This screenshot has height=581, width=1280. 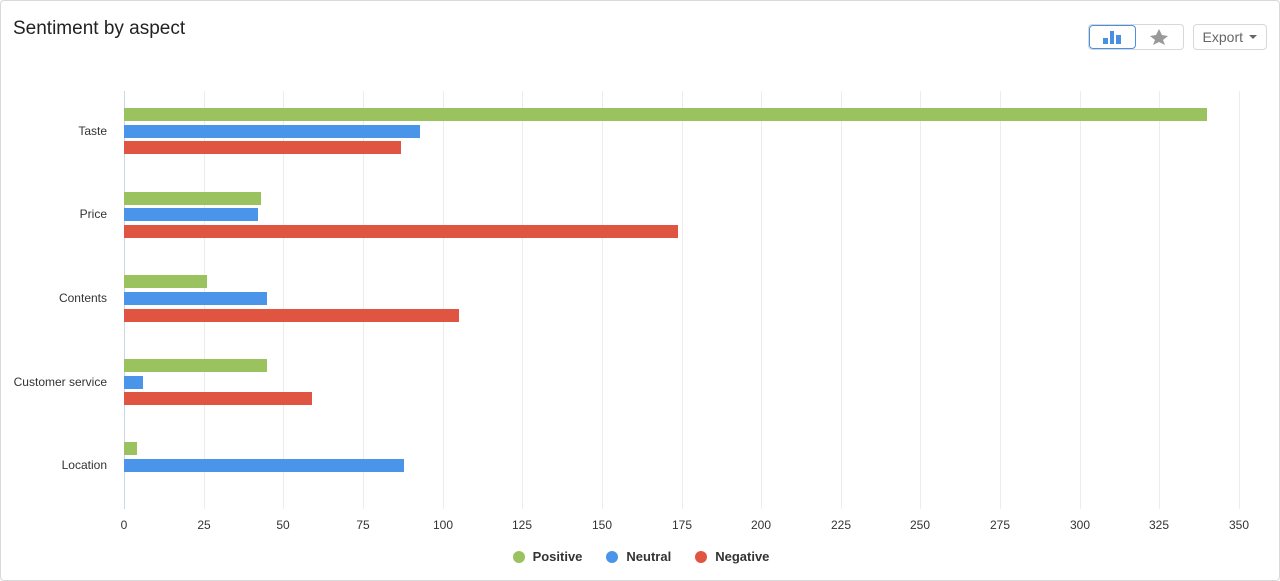 What do you see at coordinates (518, 556) in the screenshot?
I see `positive-dot-icon` at bounding box center [518, 556].